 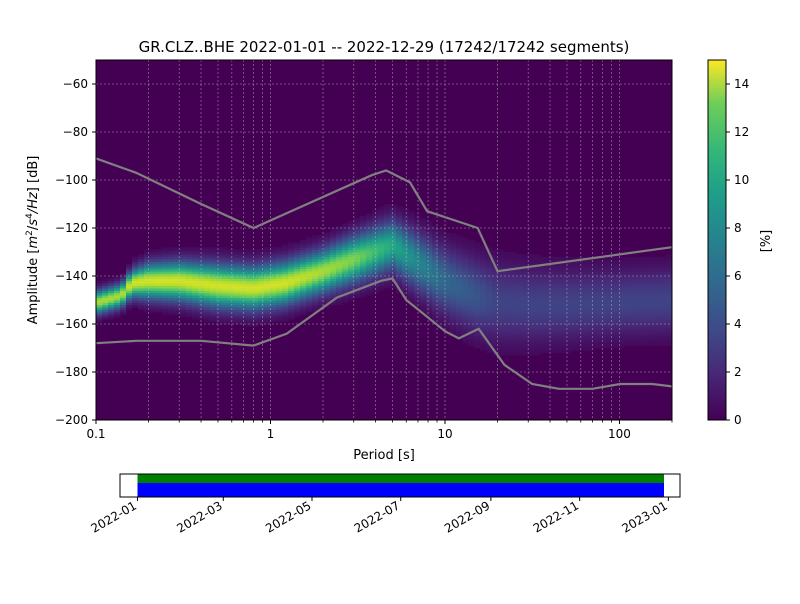 I want to click on x-tick-label: 0.1, so click(x=95, y=434).